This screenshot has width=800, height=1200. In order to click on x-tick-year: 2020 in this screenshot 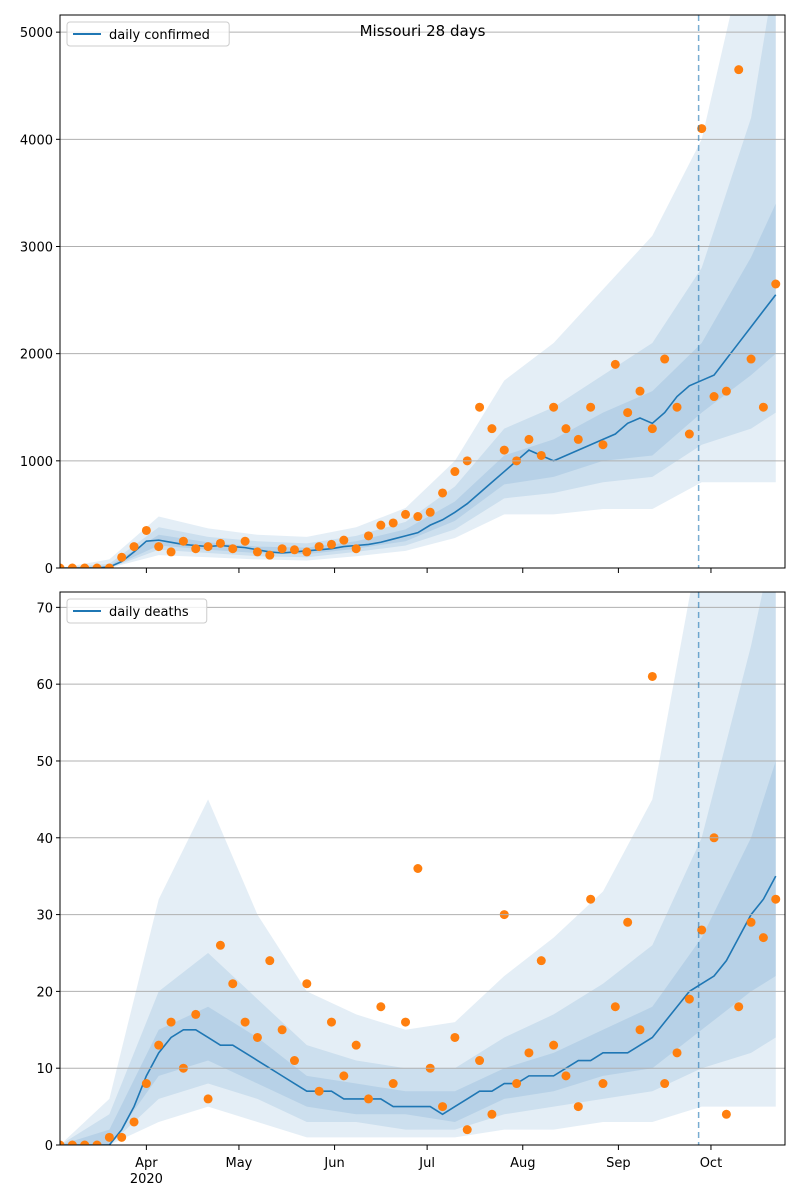, I will do `click(146, 1179)`.